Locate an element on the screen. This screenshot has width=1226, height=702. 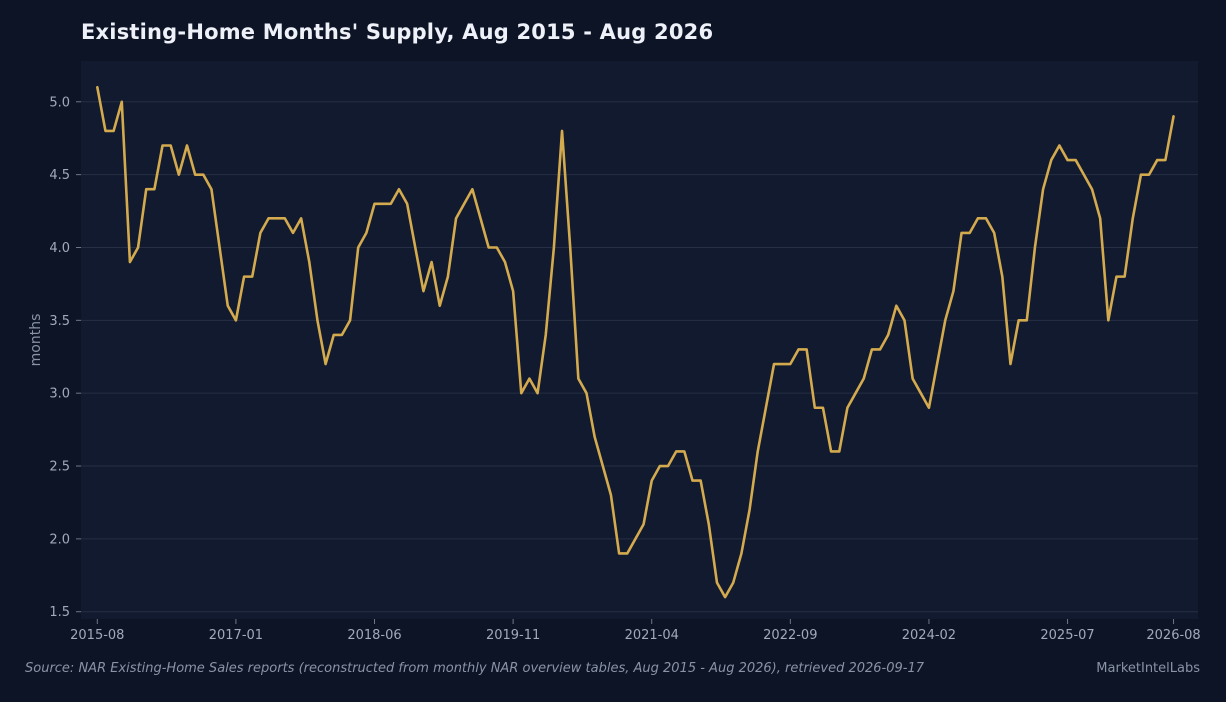
y-tick-label: 1.5 is located at coordinates (59, 612).